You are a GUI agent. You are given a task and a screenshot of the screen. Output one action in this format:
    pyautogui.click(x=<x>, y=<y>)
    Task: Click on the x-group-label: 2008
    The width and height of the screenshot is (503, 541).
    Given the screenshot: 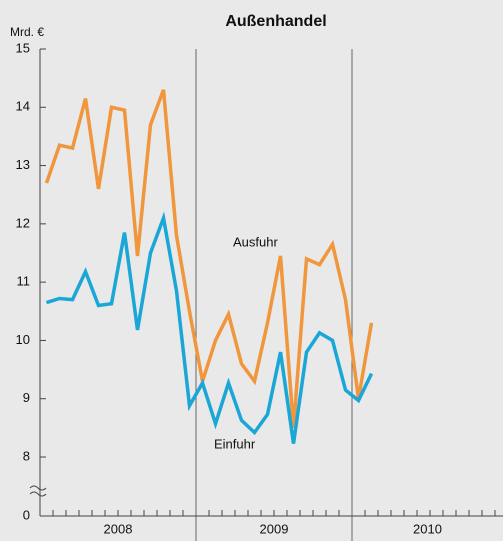 What is the action you would take?
    pyautogui.click(x=118, y=528)
    